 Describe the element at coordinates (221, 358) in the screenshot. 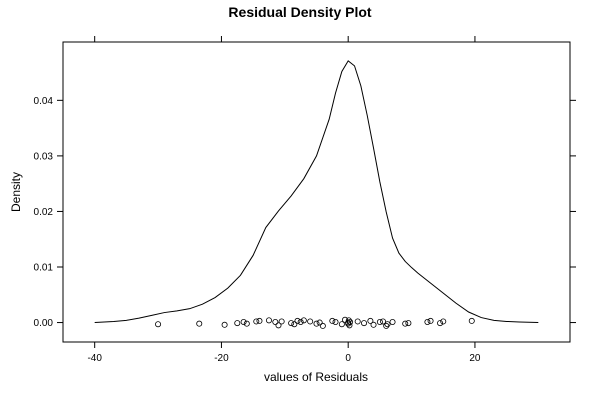

I see `x-tick-label: -20` at that location.